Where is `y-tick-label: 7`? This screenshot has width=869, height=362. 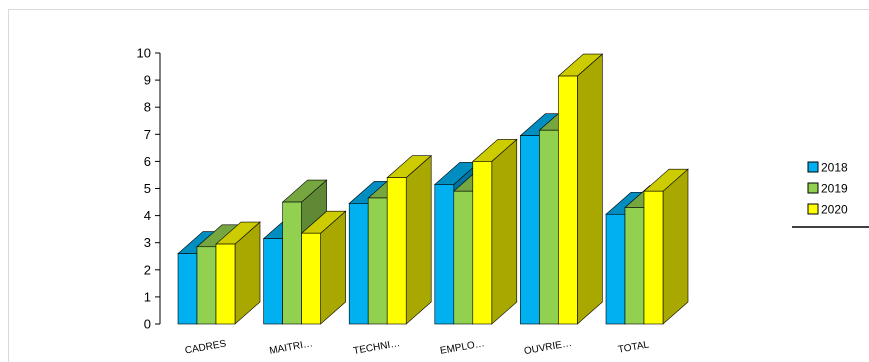 y-tick-label: 7 is located at coordinates (147, 134).